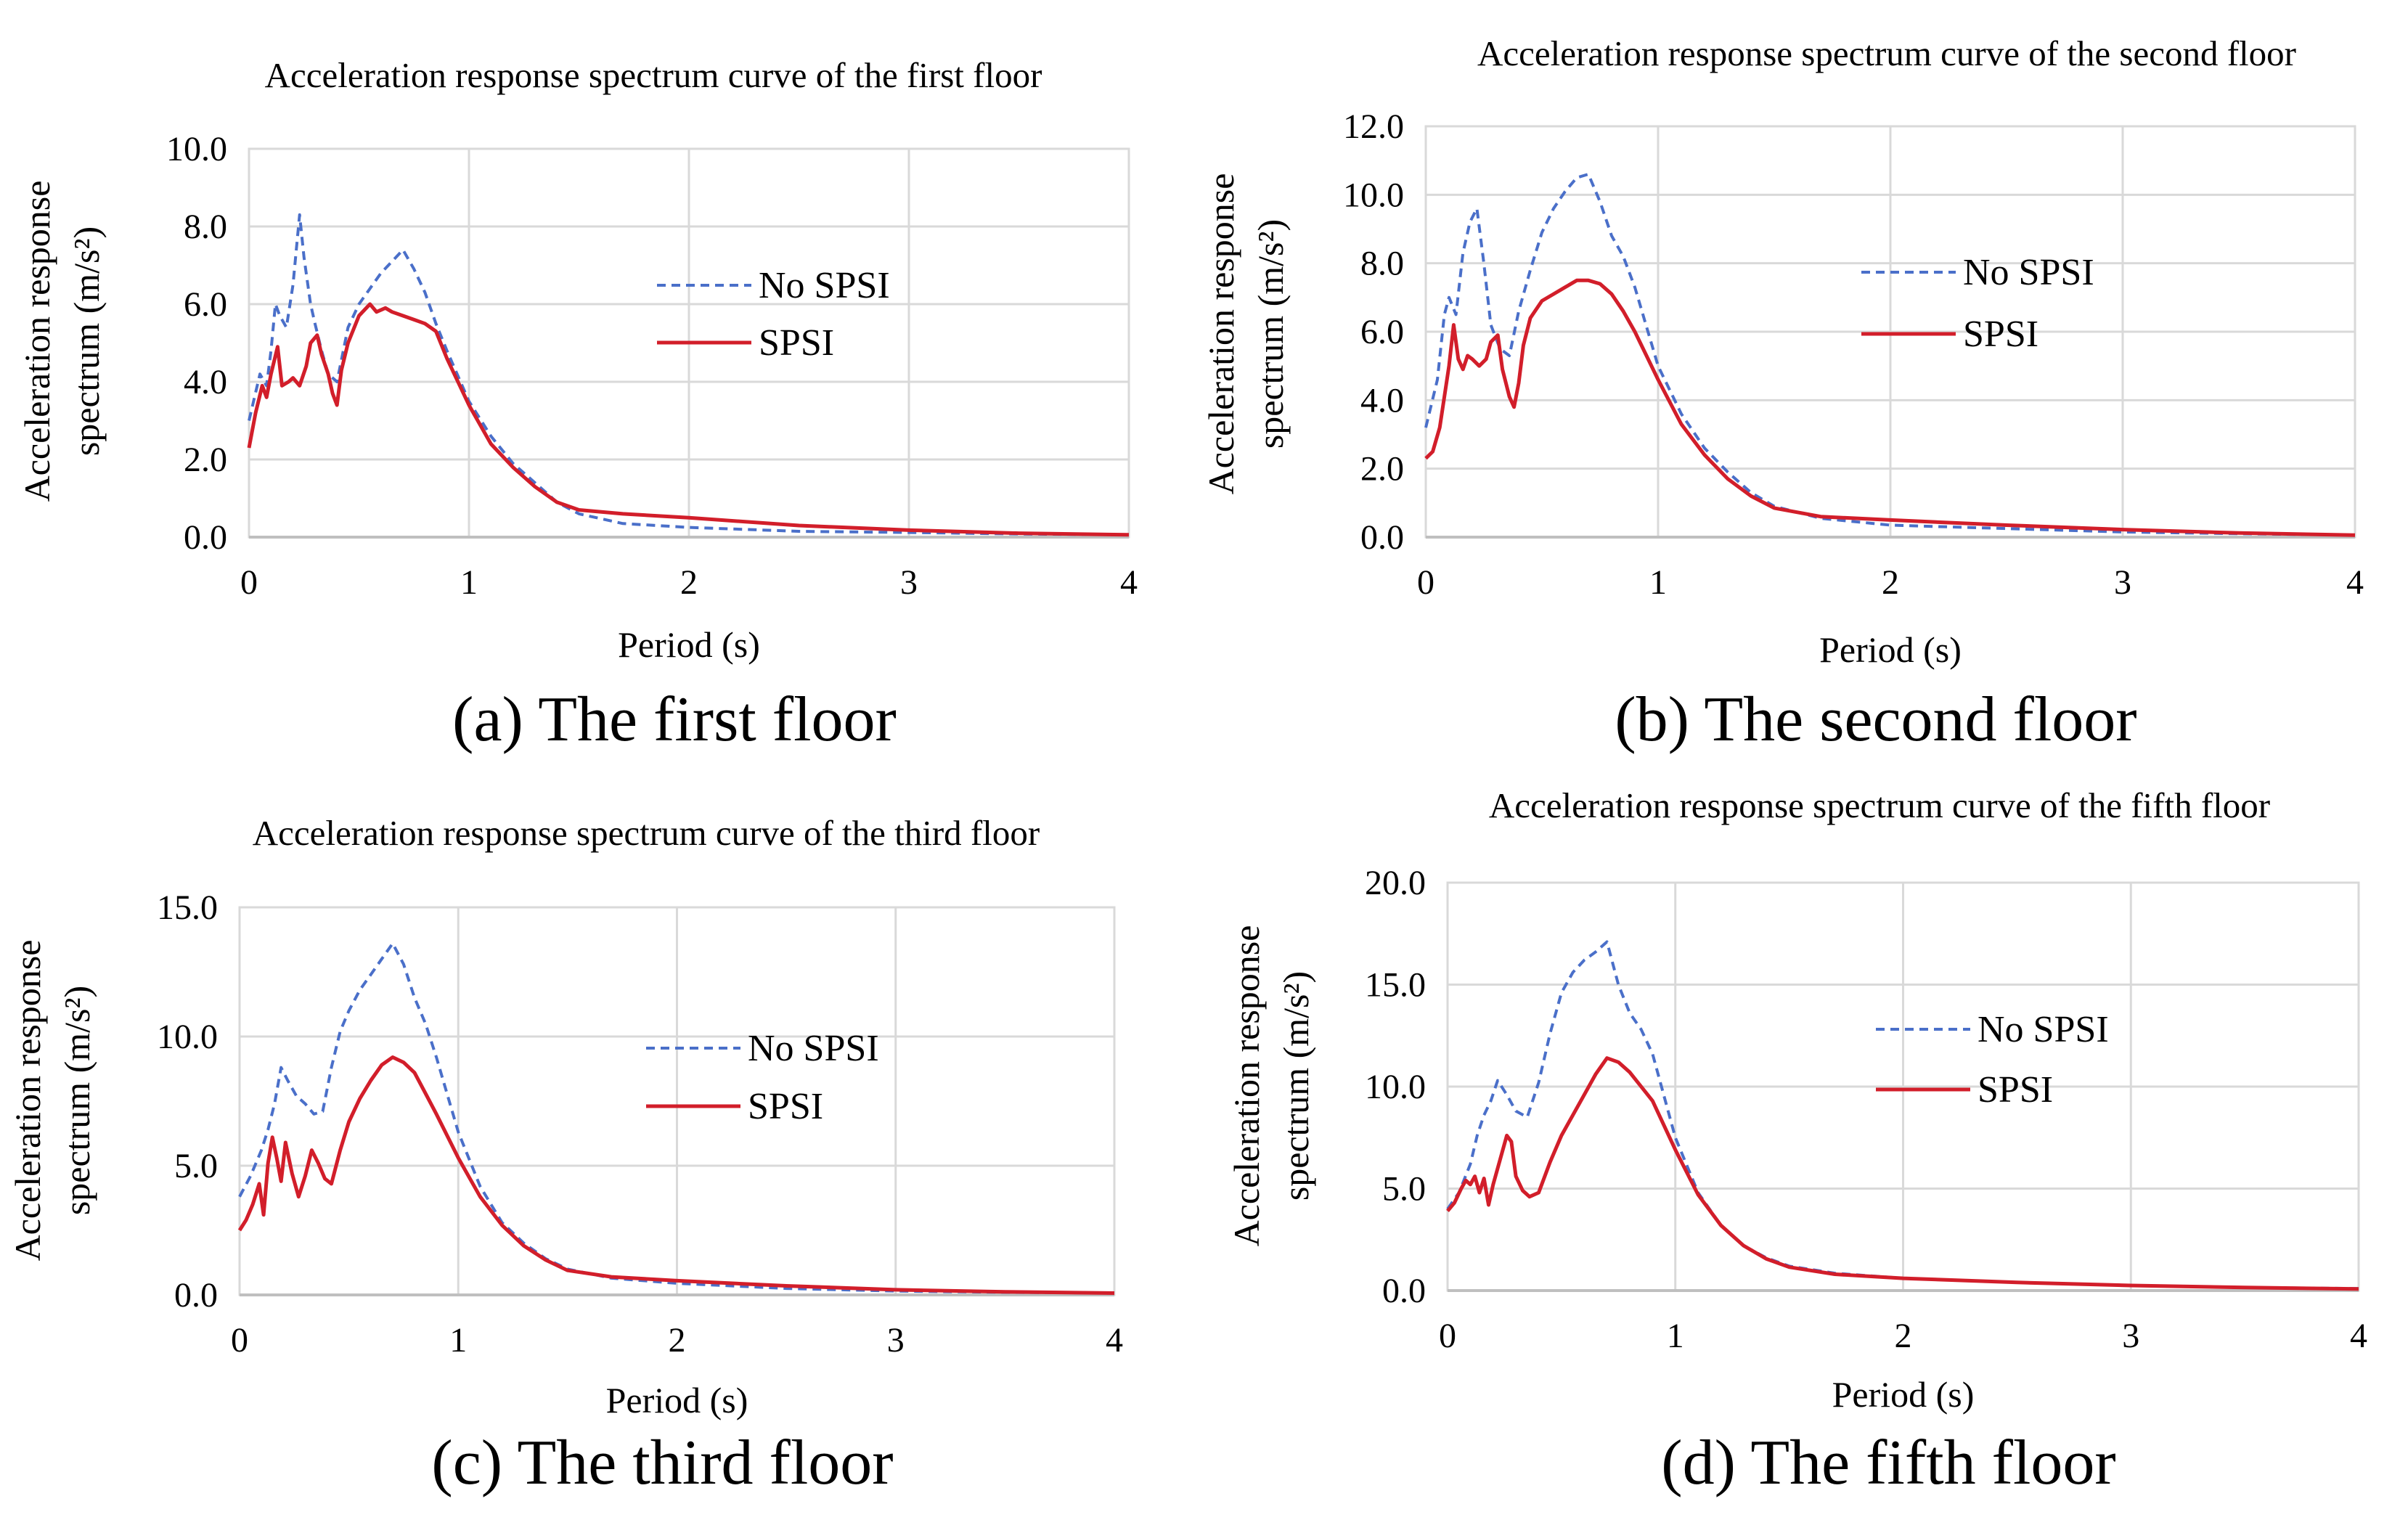  I want to click on y-tick-label: 12.0, so click(1373, 126).